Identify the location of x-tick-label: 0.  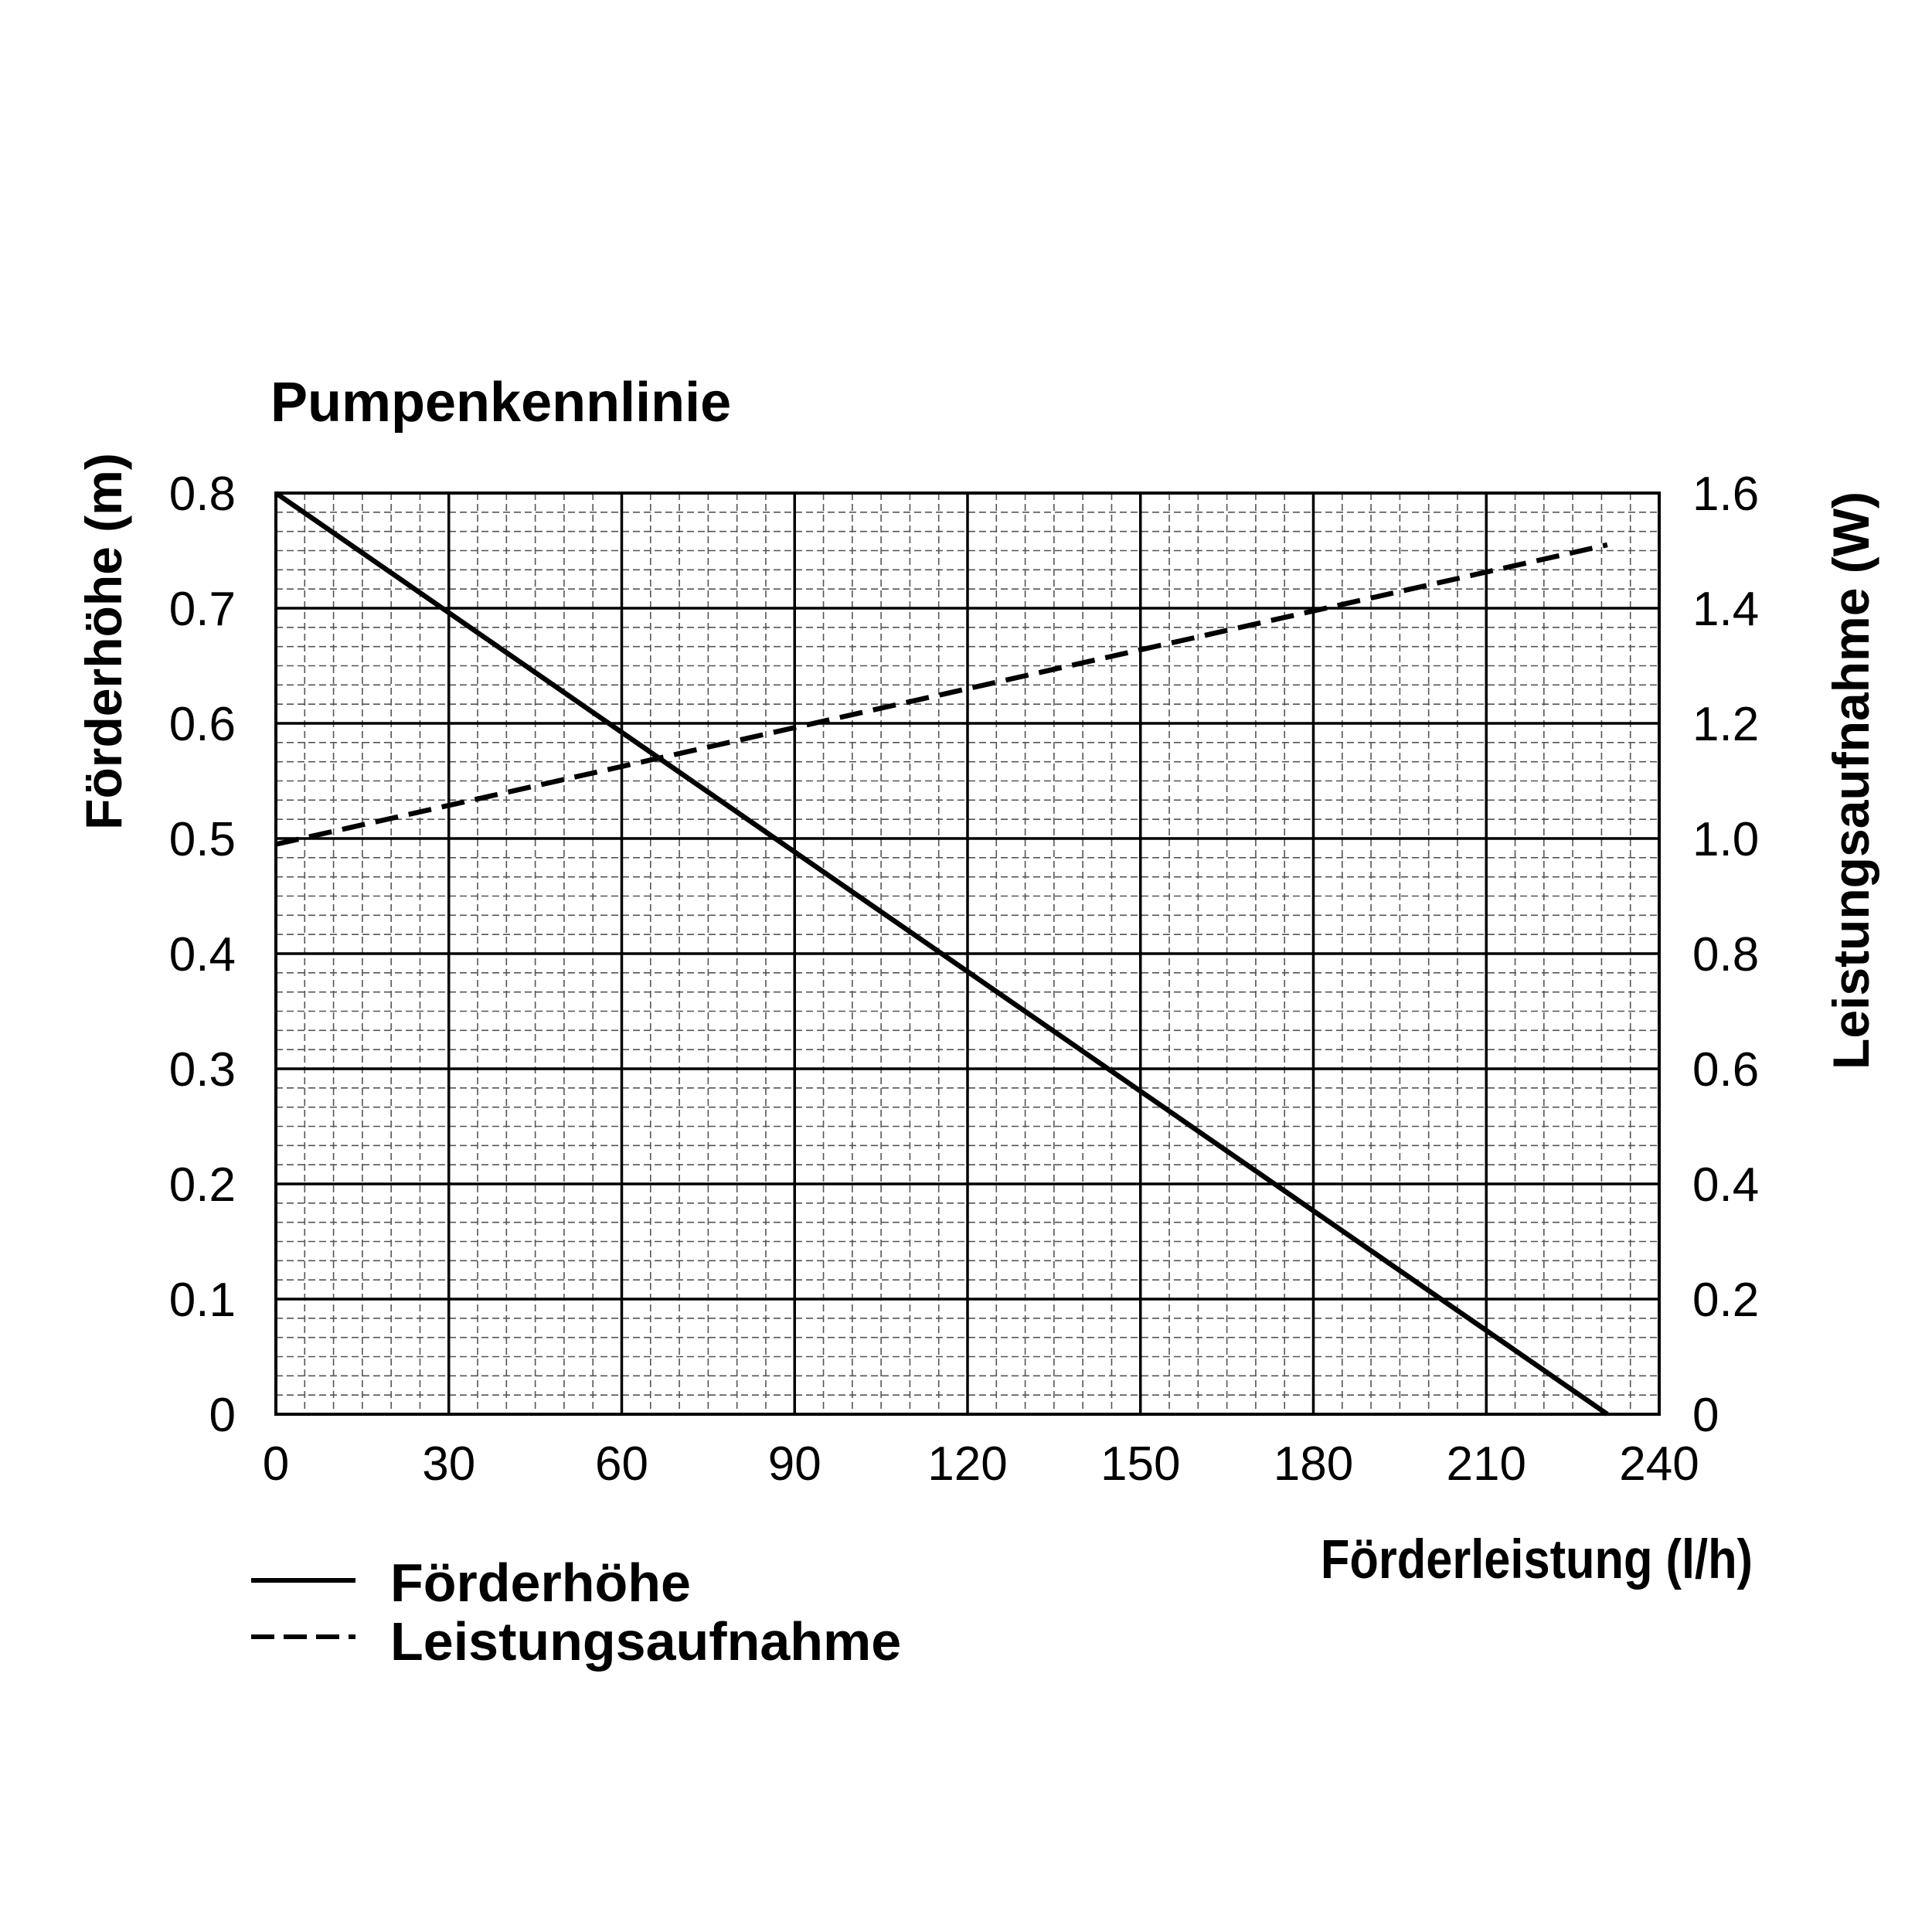
(276, 1464).